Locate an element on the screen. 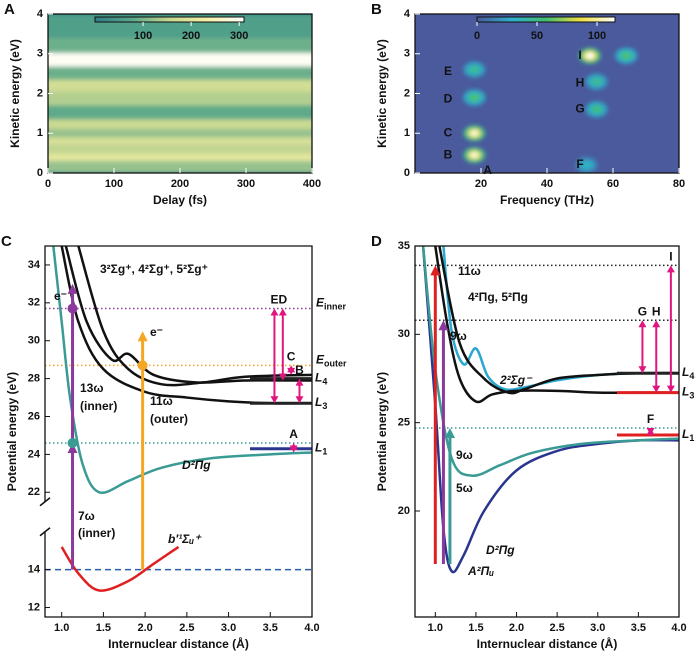 The image size is (700, 655). peak-label: E is located at coordinates (448, 71).